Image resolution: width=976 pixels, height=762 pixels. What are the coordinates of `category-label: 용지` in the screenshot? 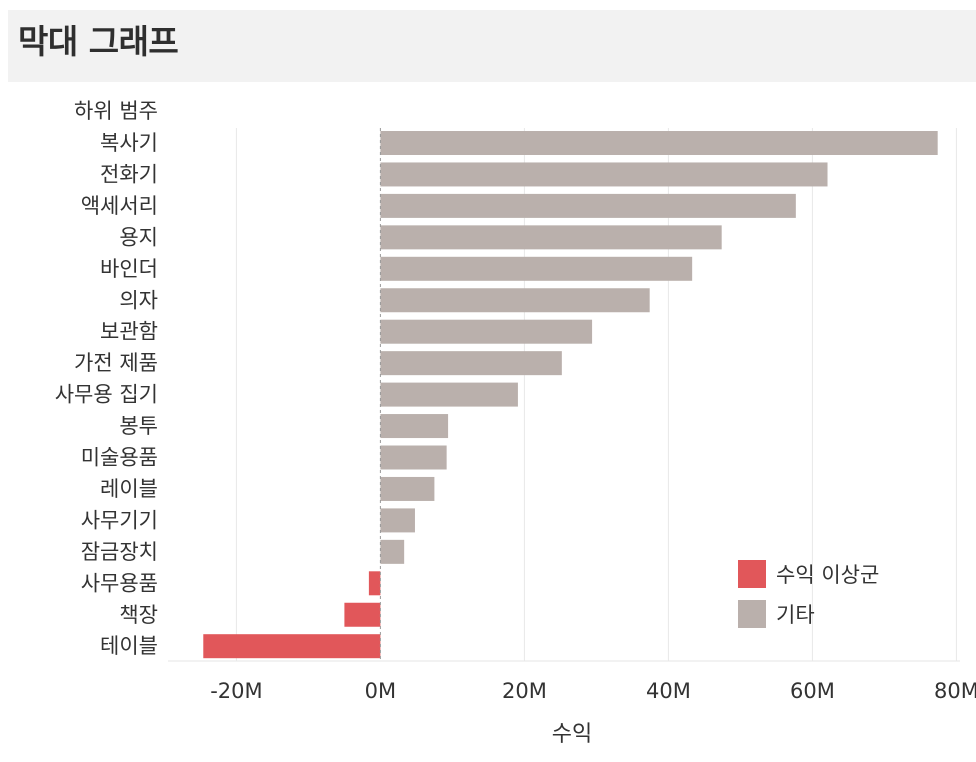 It's located at (138, 237).